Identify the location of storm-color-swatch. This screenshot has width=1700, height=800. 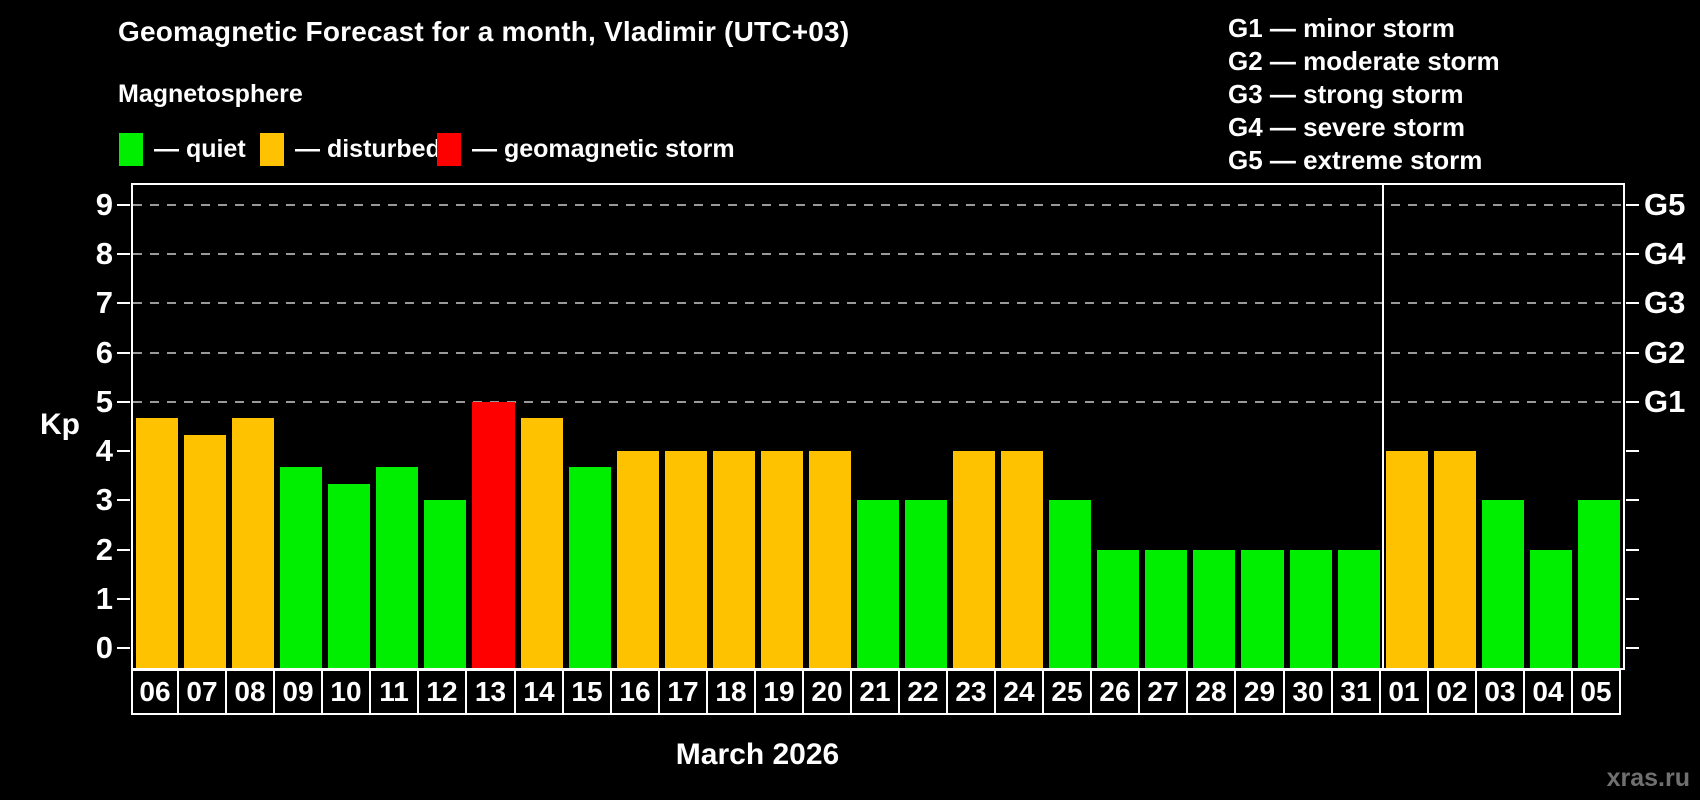
(449, 149).